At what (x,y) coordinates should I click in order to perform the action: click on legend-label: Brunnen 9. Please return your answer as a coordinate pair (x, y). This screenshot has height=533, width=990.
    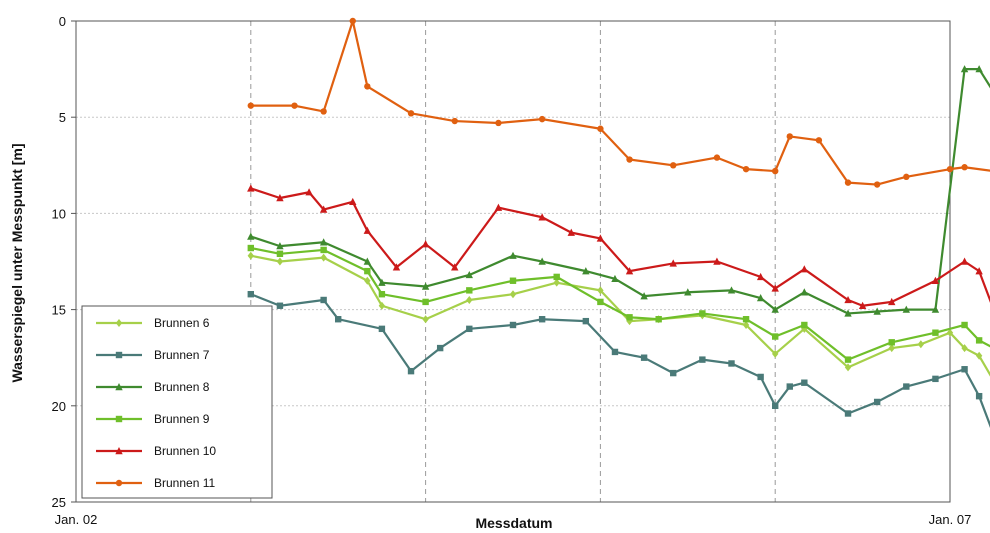
    Looking at the image, I should click on (182, 419).